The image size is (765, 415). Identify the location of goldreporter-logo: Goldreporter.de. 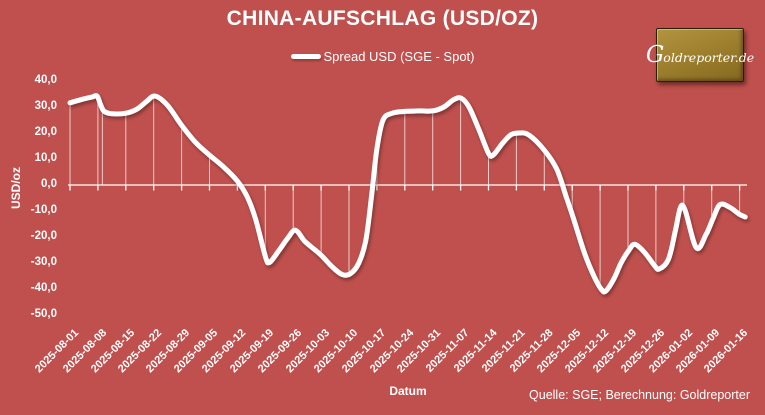
(700, 55).